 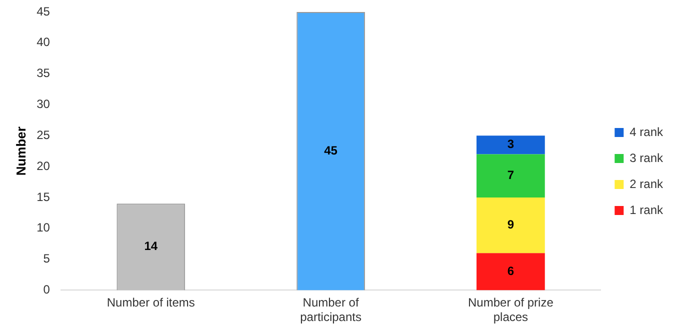 What do you see at coordinates (43, 104) in the screenshot?
I see `y-tick-label: 30` at bounding box center [43, 104].